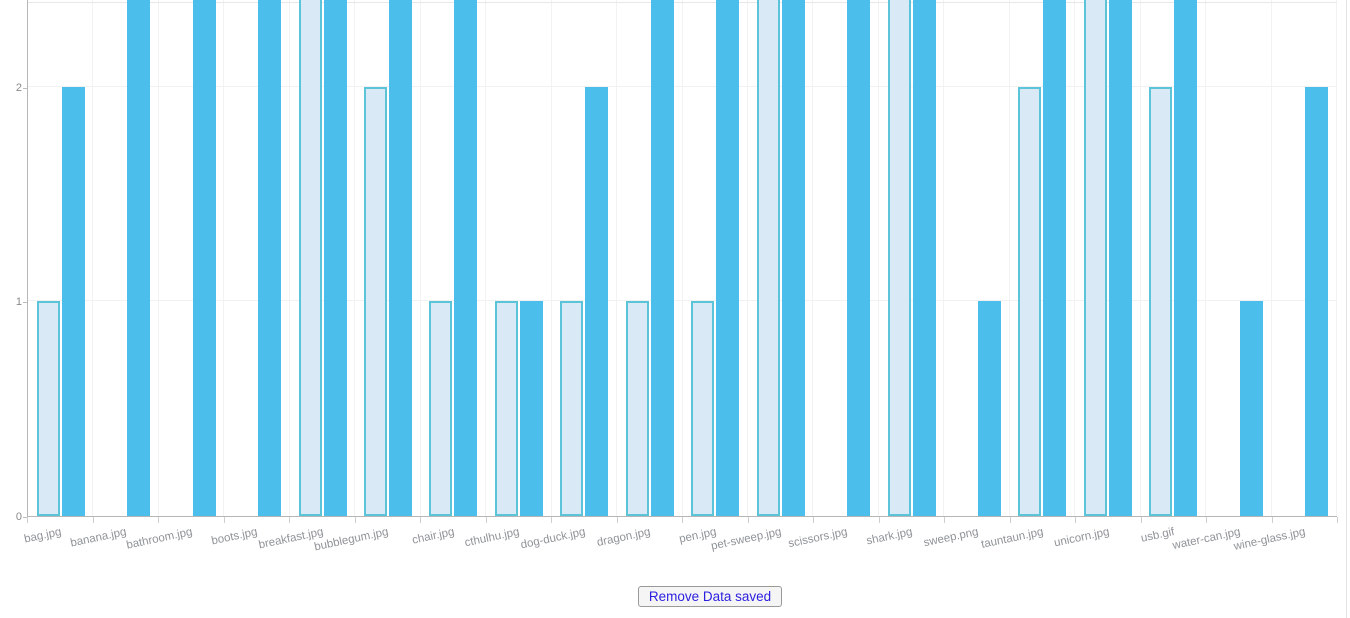 Image resolution: width=1350 pixels, height=618 pixels. I want to click on bar-dark-bag.jpg, so click(73, 301).